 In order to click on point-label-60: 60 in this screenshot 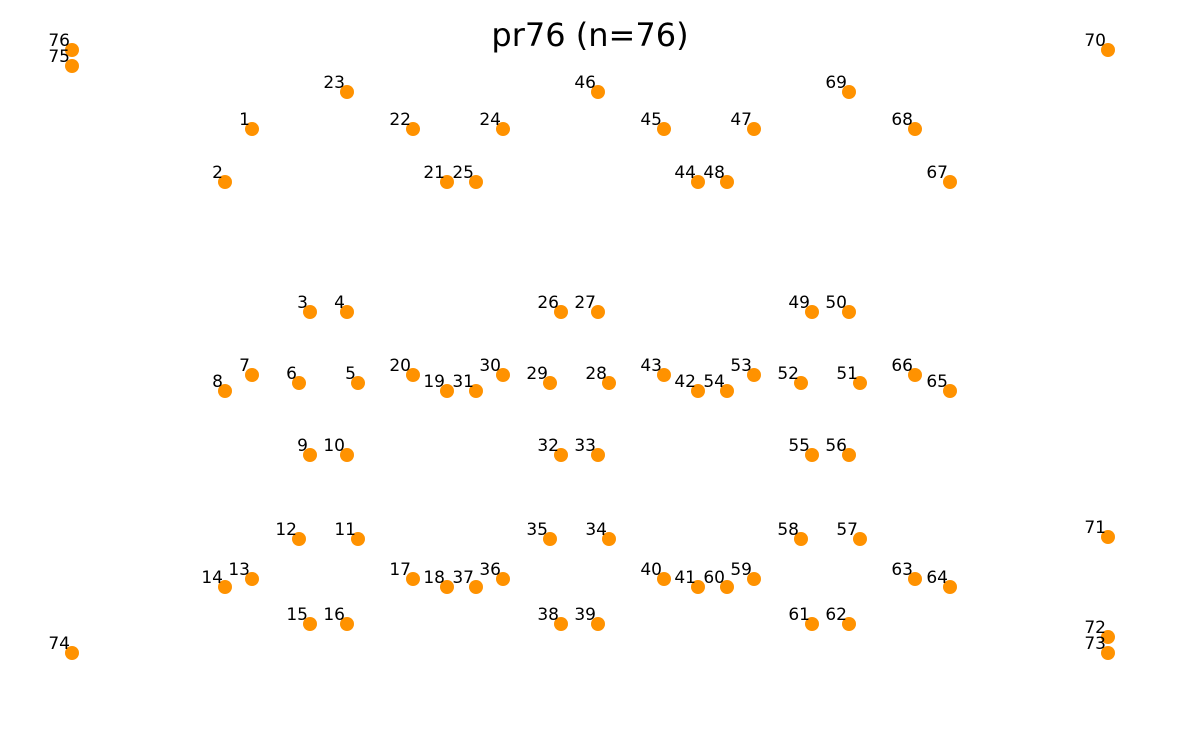, I will do `click(714, 578)`.